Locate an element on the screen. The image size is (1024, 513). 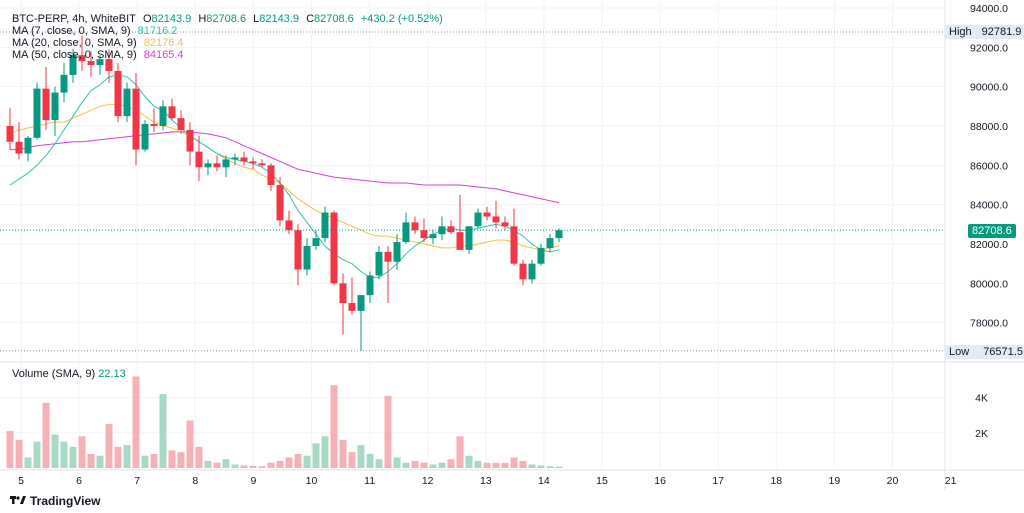
time-tick-label: 14 is located at coordinates (544, 481).